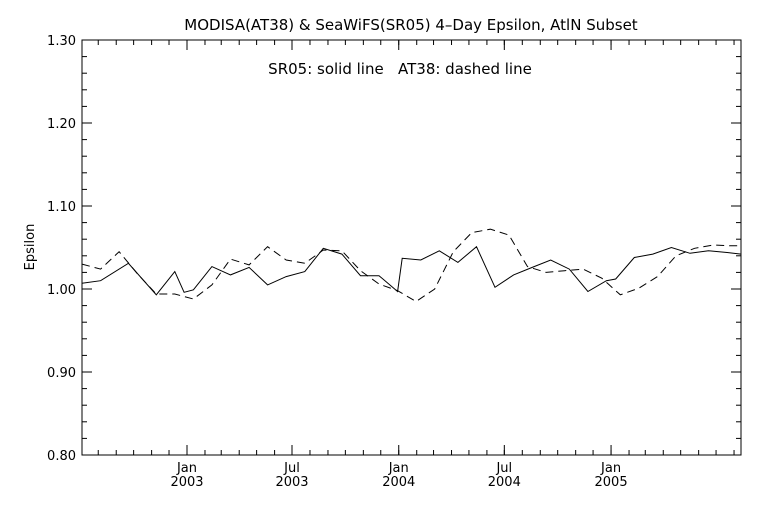 The image size is (768, 512). What do you see at coordinates (30, 247) in the screenshot?
I see `y-axis-label: Epsilon` at bounding box center [30, 247].